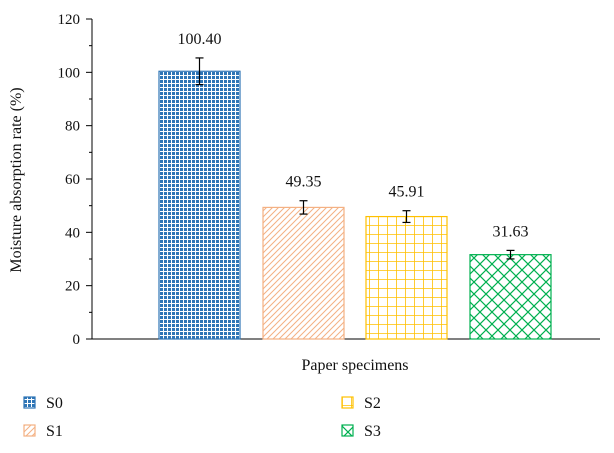 The width and height of the screenshot is (614, 453). Describe the element at coordinates (202, 417) in the screenshot. I see `legend: S0 S1 S2 S3` at that location.